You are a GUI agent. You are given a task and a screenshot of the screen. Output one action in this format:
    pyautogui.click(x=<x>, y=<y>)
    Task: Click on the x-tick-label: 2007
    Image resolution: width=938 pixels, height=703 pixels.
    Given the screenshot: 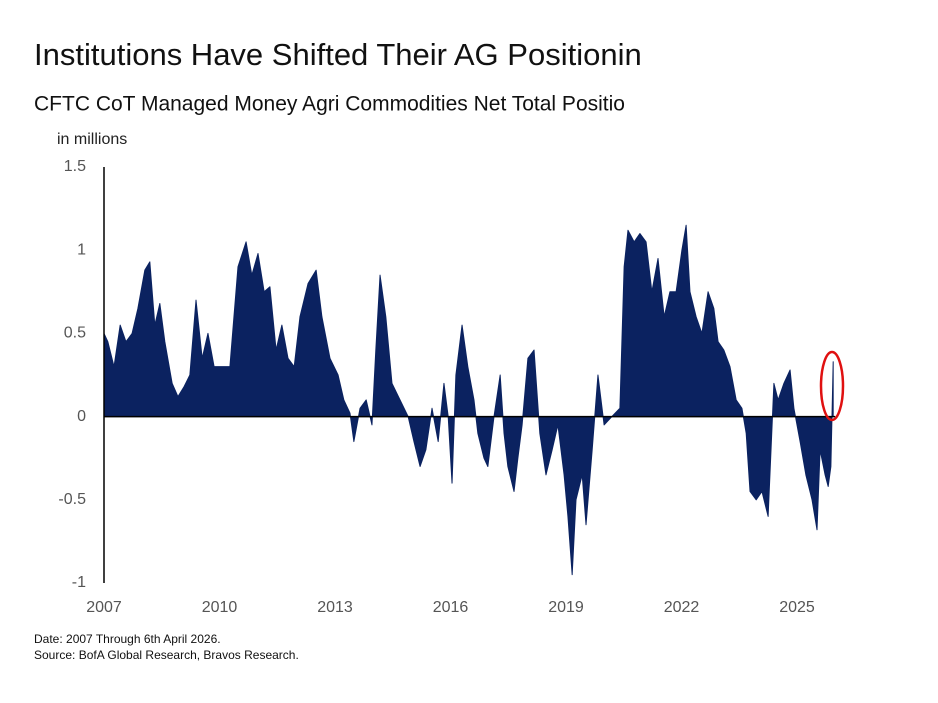 What is the action you would take?
    pyautogui.click(x=104, y=607)
    